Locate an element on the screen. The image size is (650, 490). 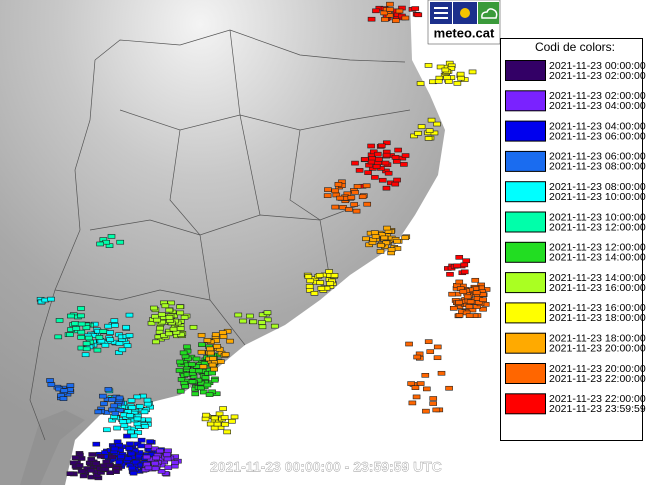
legend-to: 2021-11-23 18:00:00 is located at coordinates (597, 318).